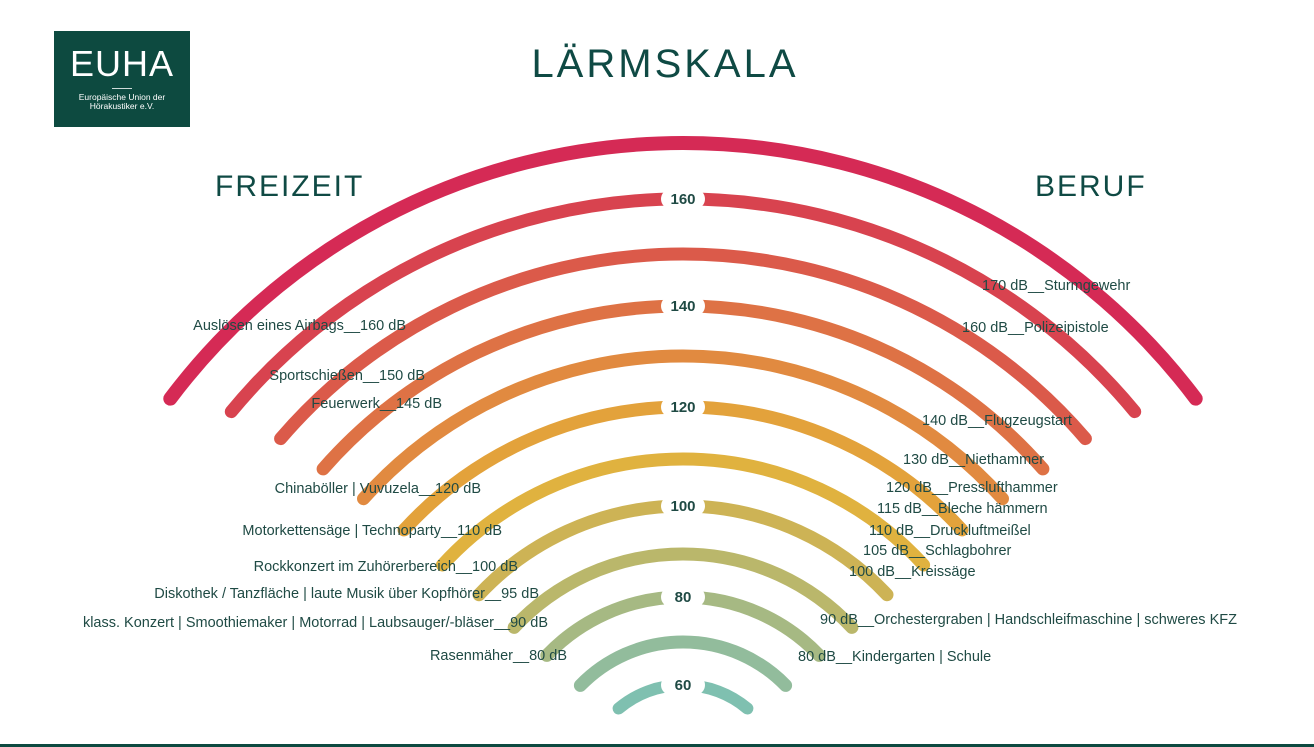 The height and width of the screenshot is (747, 1314). What do you see at coordinates (377, 489) in the screenshot?
I see `left-label-firecracker: Chinaböller | Vuvuzela__120 dB` at bounding box center [377, 489].